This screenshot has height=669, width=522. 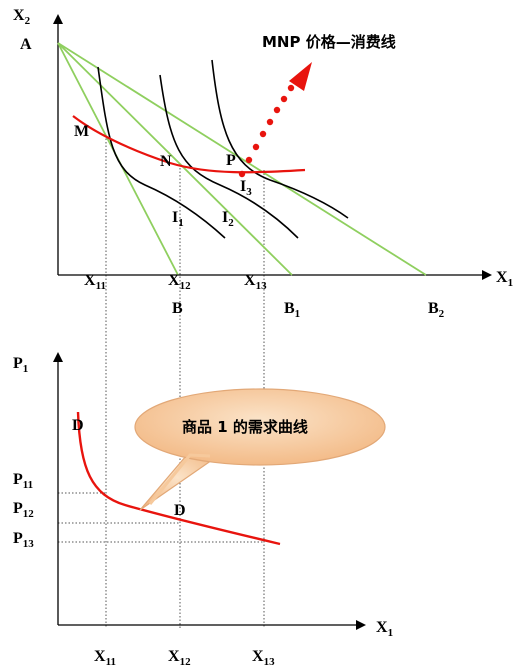 I want to click on intercept-b2-label: B2, so click(x=436, y=310).